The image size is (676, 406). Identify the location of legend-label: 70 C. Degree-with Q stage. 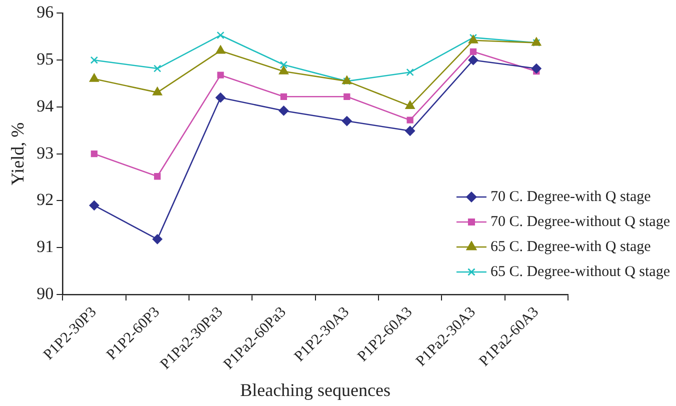
(571, 196).